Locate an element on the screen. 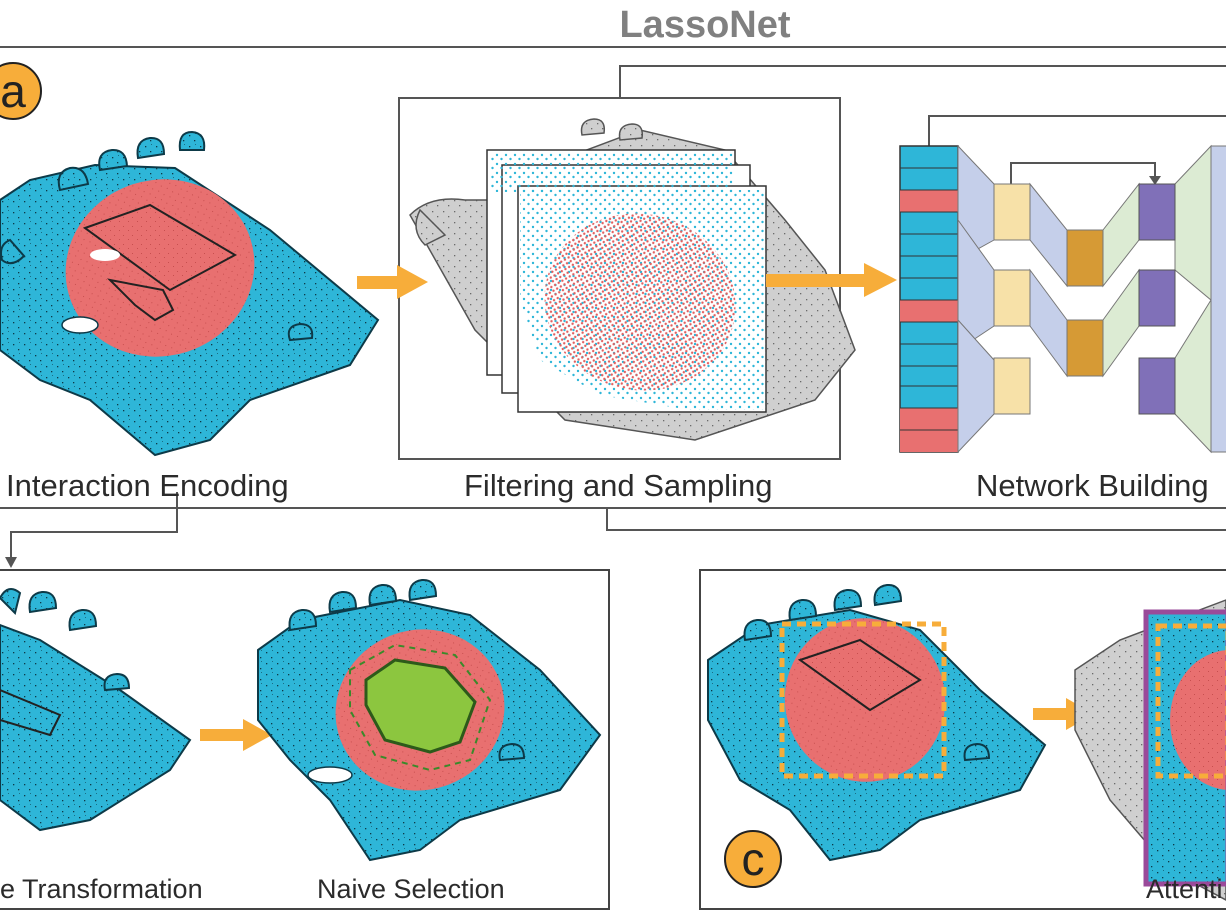 The width and height of the screenshot is (1226, 924). scene-interaction-encoding is located at coordinates (190, 293).